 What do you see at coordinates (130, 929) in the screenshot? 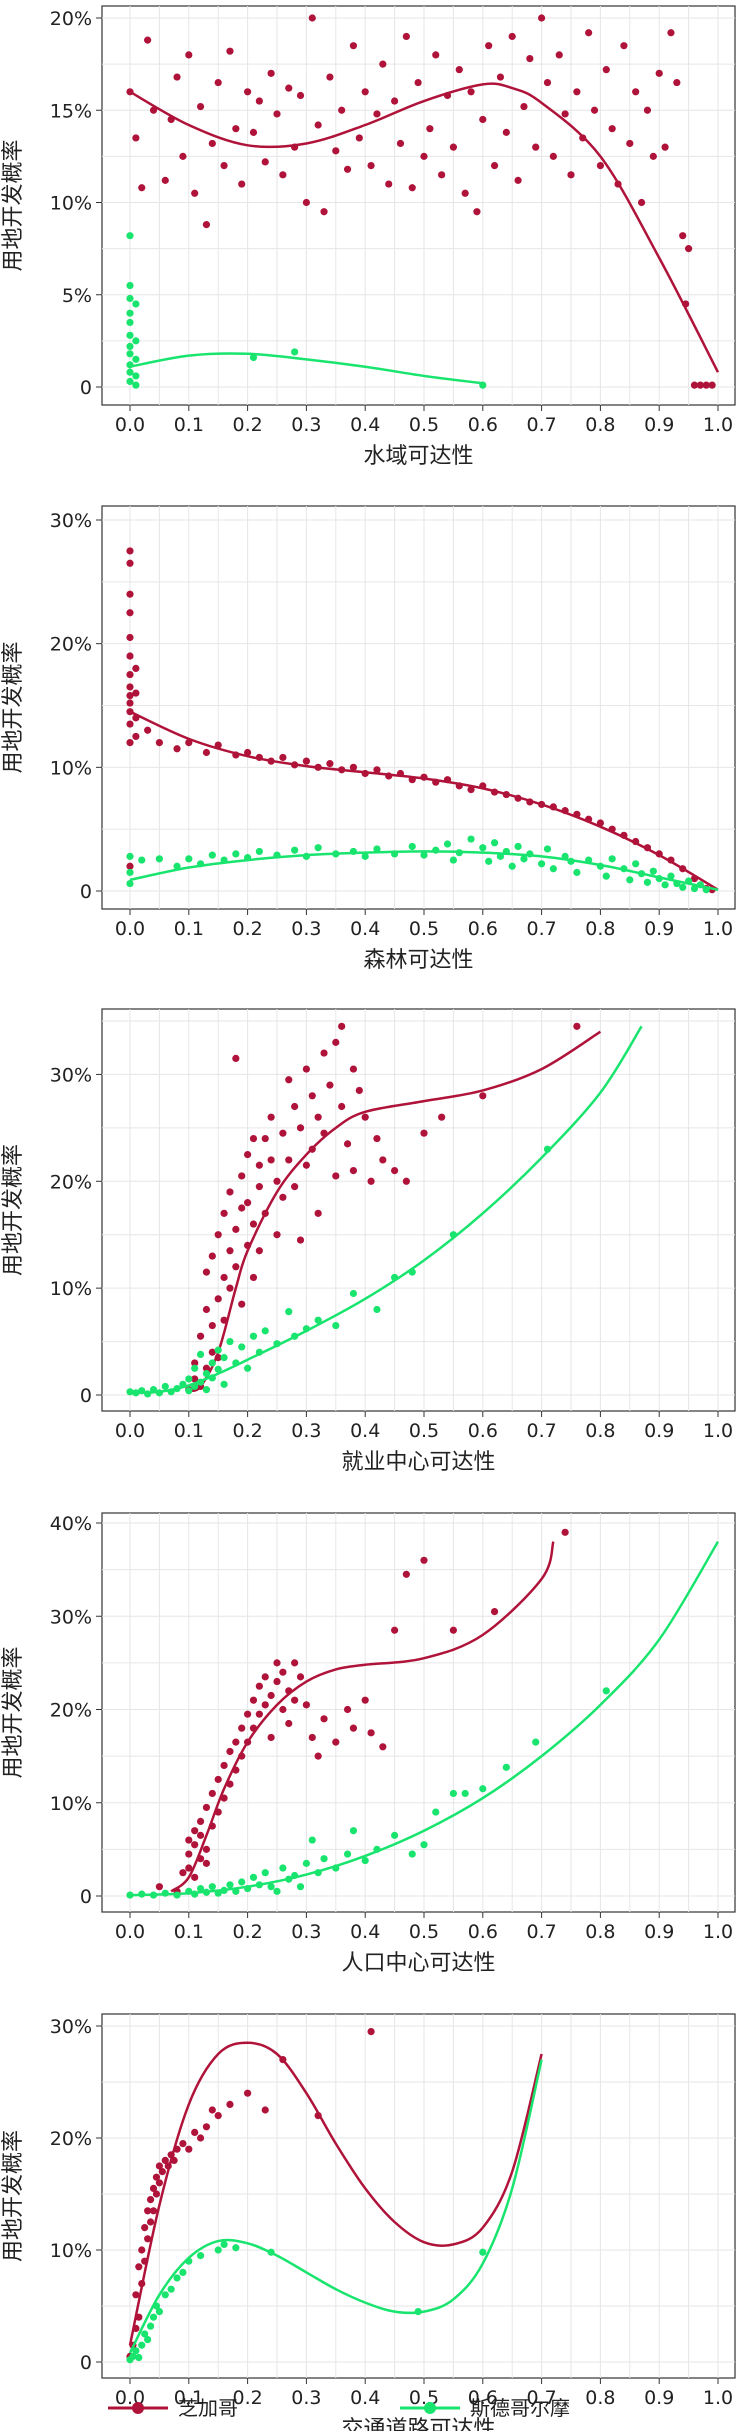
I see `x-tick-label: 0.0` at bounding box center [130, 929].